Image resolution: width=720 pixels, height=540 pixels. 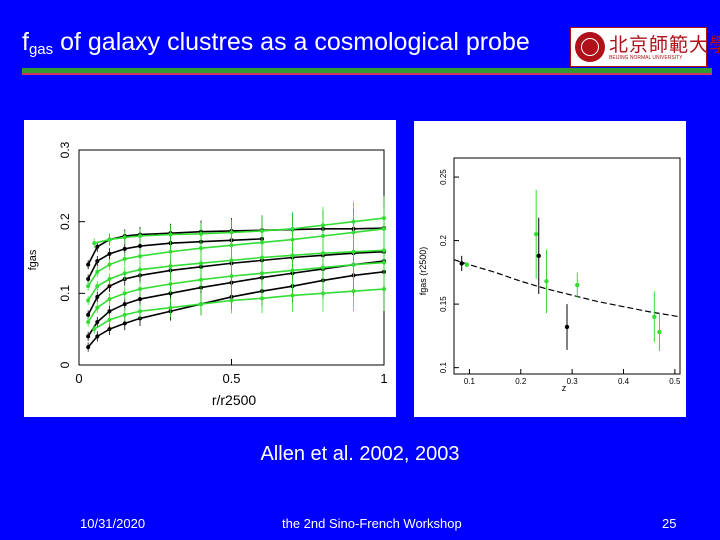 I want to click on chart1-ytick-label: 0.3, so click(x=65, y=149).